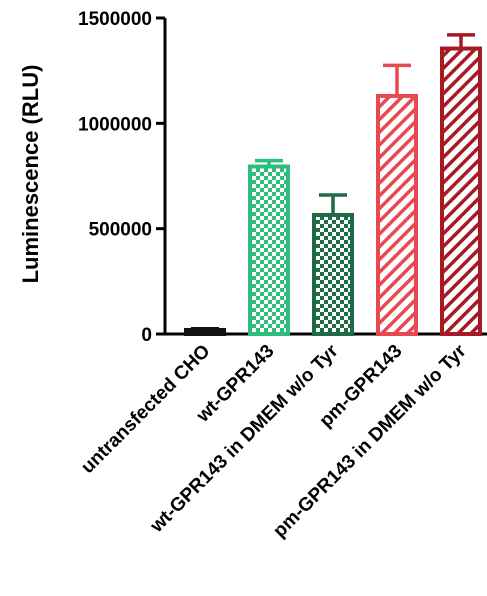 Image resolution: width=487 pixels, height=596 pixels. Describe the element at coordinates (115, 124) in the screenshot. I see `y-tick-label: 1000000` at that location.